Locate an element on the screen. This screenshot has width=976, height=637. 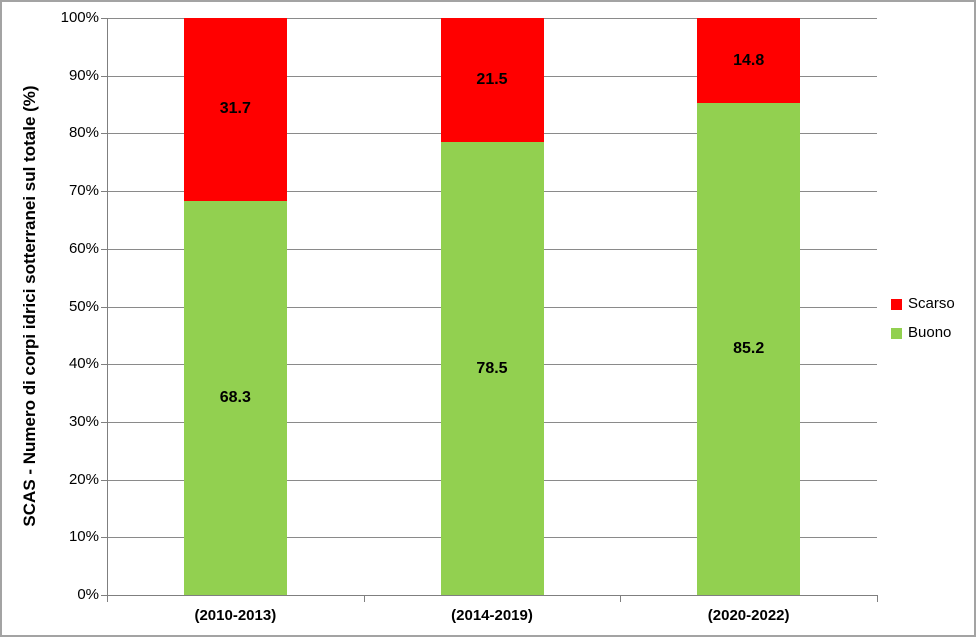
y-tick-label: 70% is located at coordinates (83, 191).